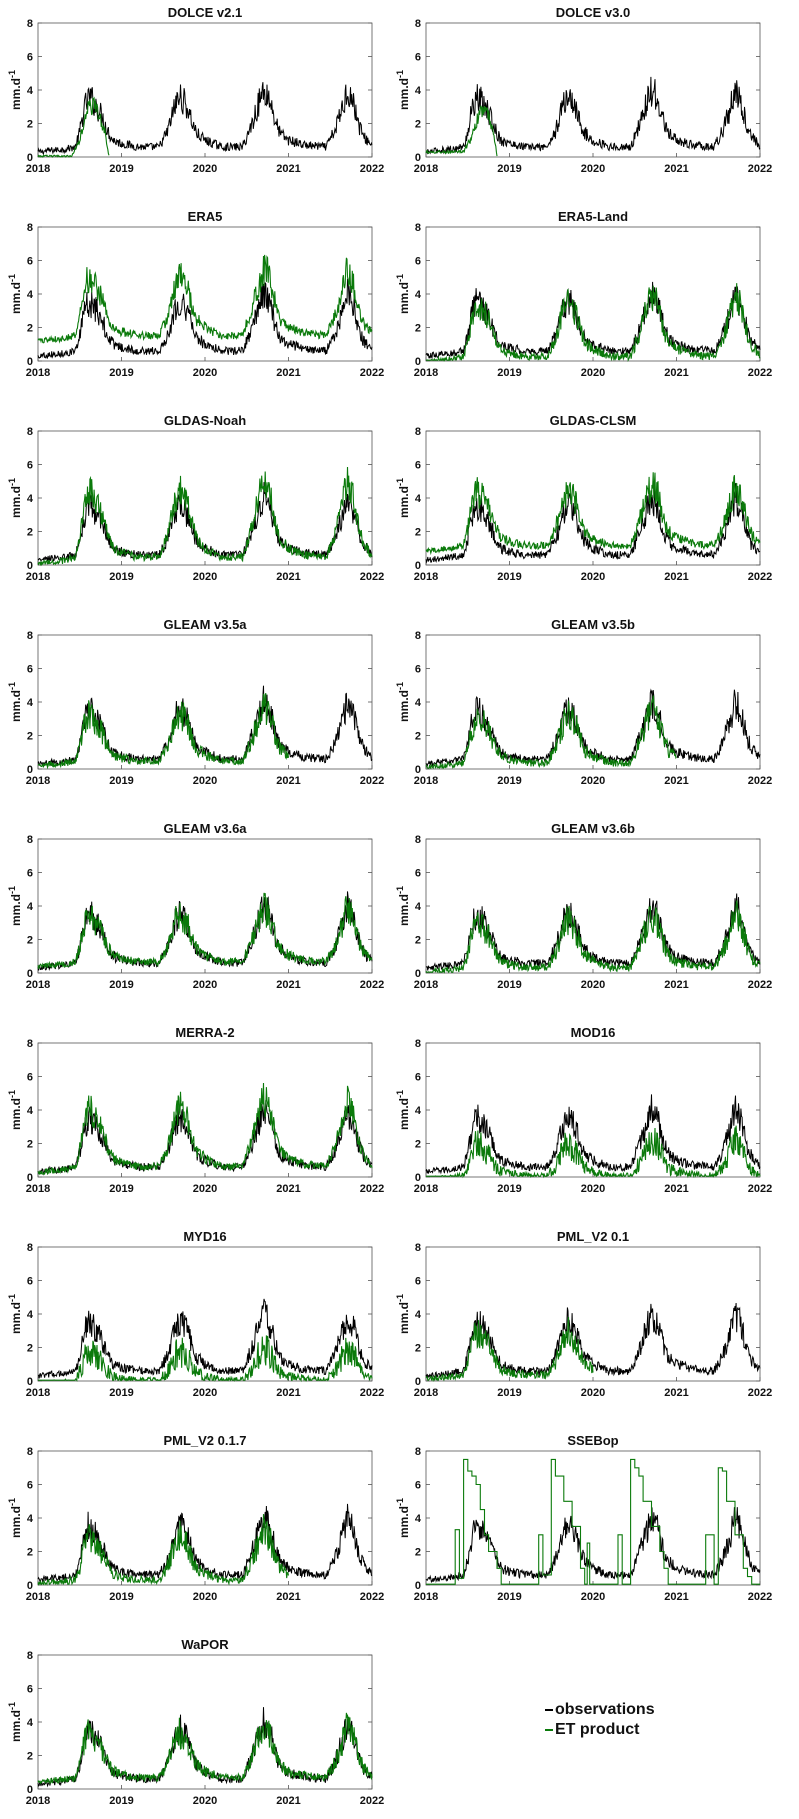 Image resolution: width=799 pixels, height=1819 pixels. I want to click on panel-4: ERA5-Land mm.d-1 0 2 4 6 8 2018 2019 2020 2021 2022, so click(583, 294).